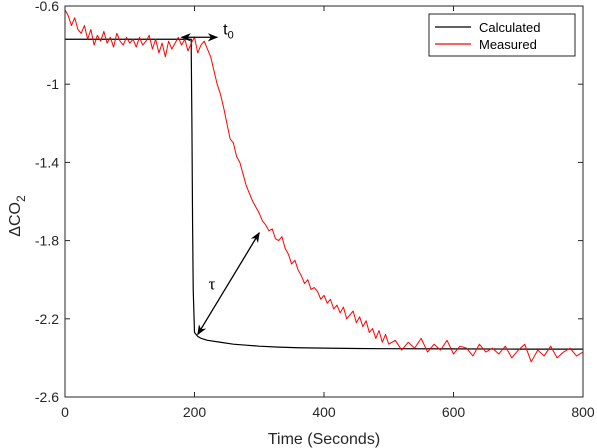 The image size is (597, 448). I want to click on annotation-arrow-tau, so click(228, 283).